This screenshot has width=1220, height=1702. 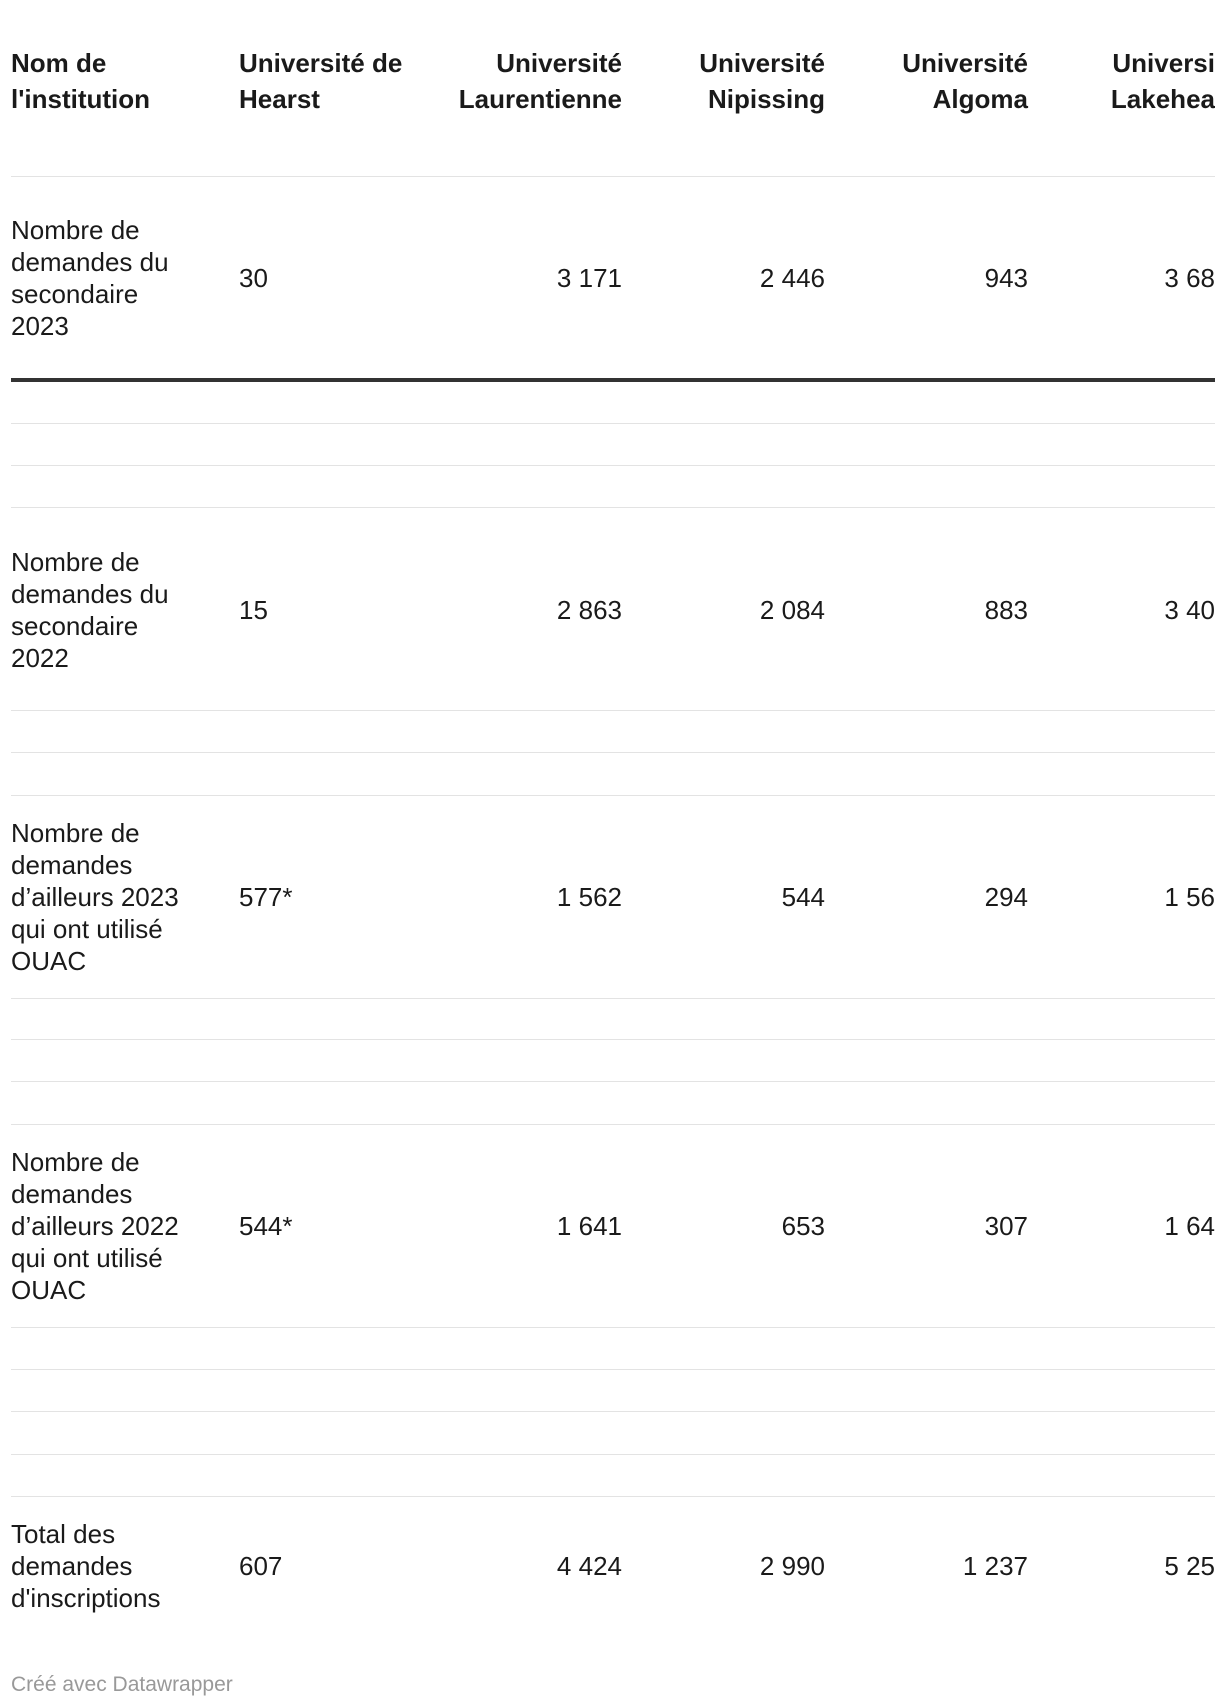 What do you see at coordinates (1006, 278) in the screenshot?
I see `cell-value: 943` at bounding box center [1006, 278].